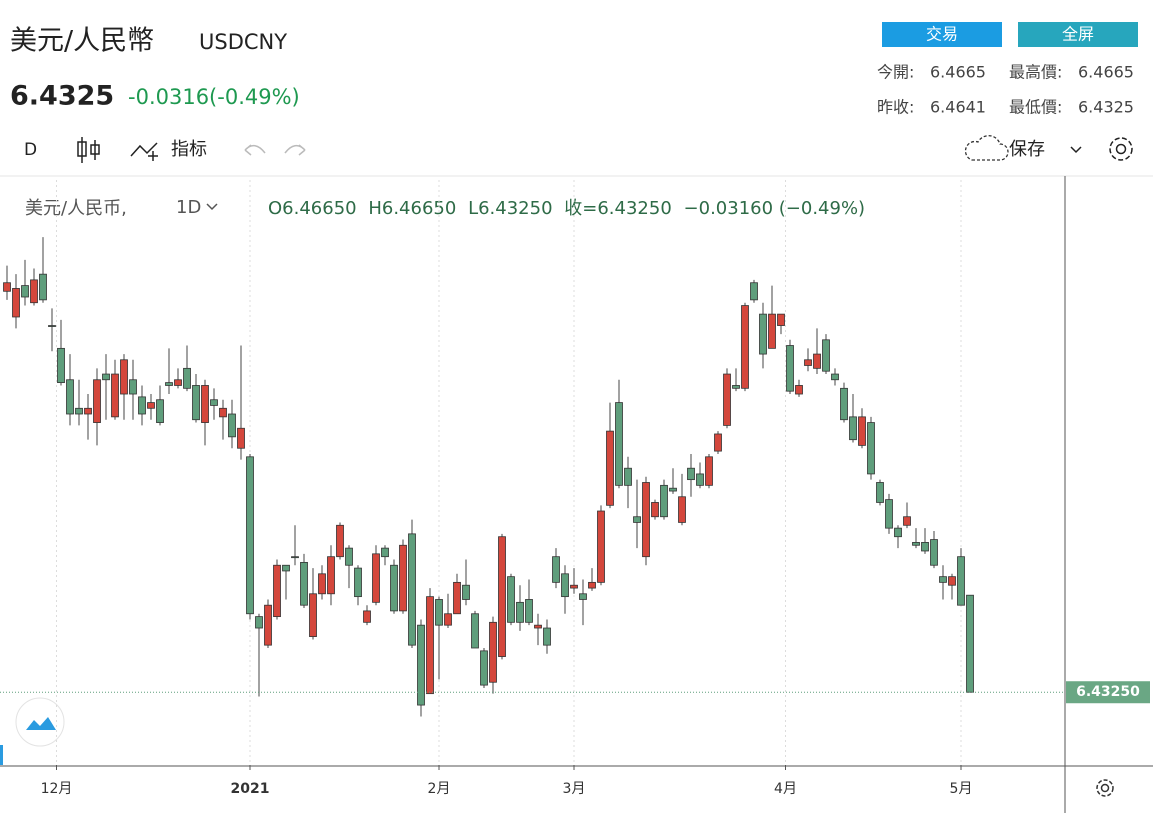 This screenshot has height=813, width=1153. I want to click on edge-marker, so click(1, 755).